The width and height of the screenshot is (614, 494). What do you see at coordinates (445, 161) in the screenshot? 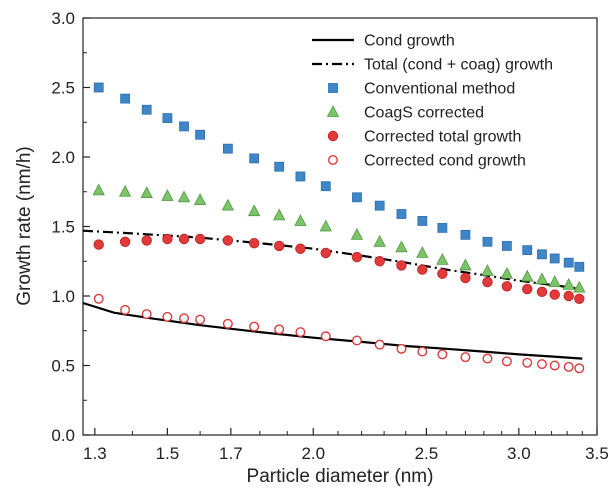
I see `legend-label-5: Corrected cond growth` at bounding box center [445, 161].